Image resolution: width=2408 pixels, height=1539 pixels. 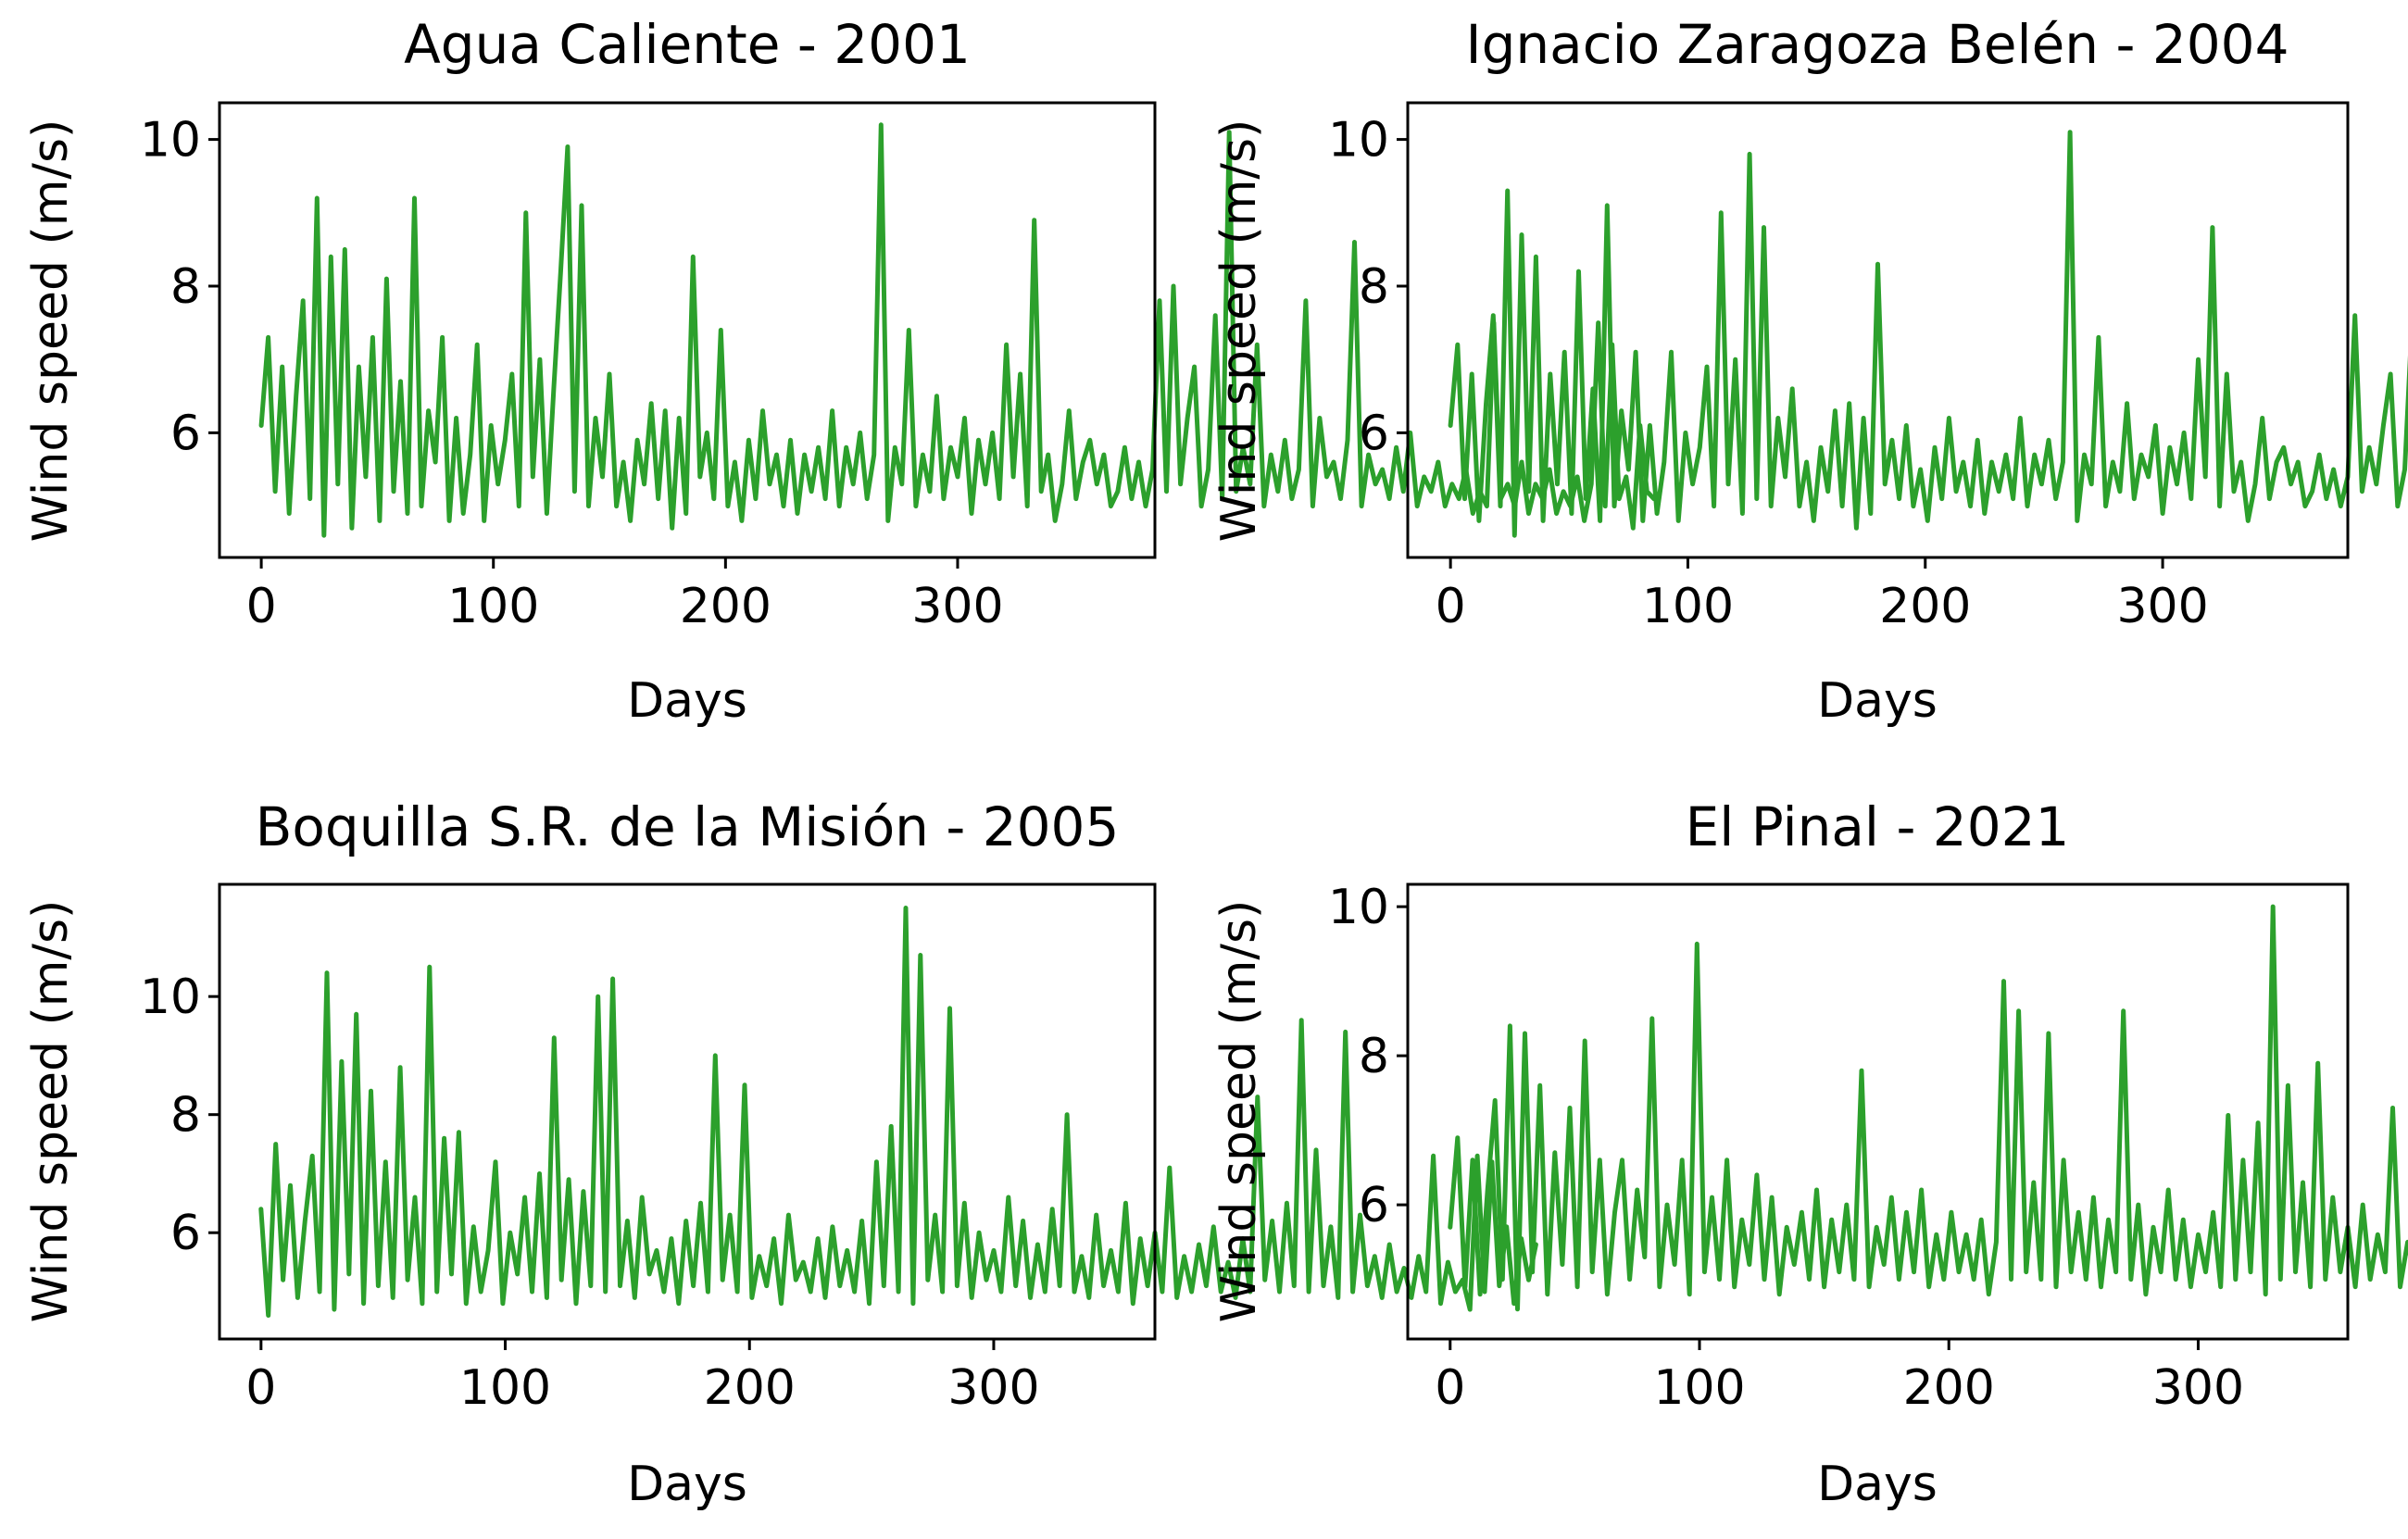 What do you see at coordinates (1877, 44) in the screenshot?
I see `chart-title: Ignacio Zaragoza Belén - 2004` at bounding box center [1877, 44].